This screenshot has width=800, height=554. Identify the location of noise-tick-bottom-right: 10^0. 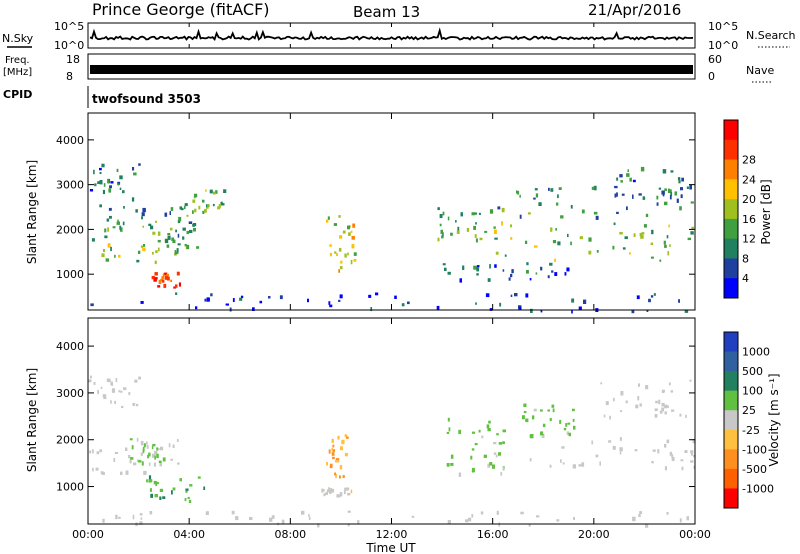
(723, 45).